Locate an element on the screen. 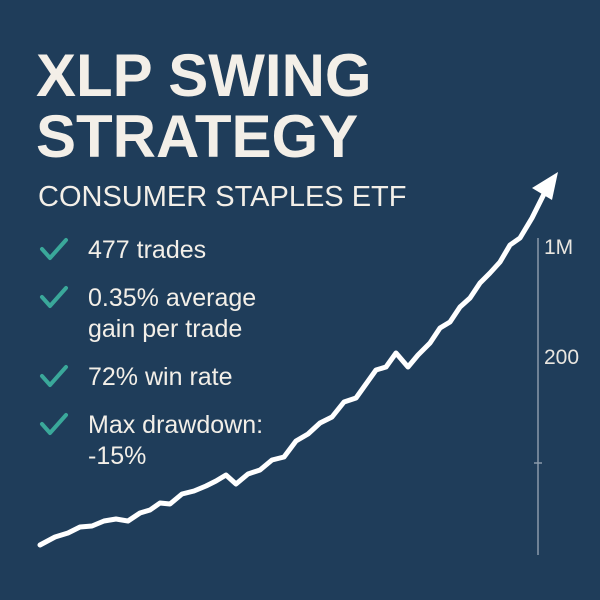  bullet-text: gain per trade is located at coordinates (165, 329).